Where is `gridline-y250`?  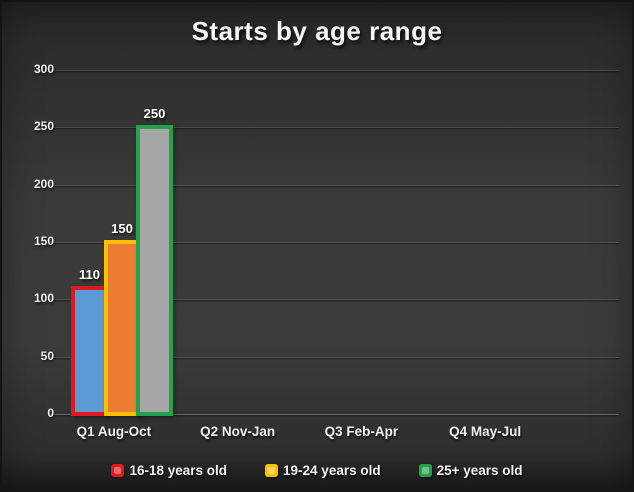 gridline-y250 is located at coordinates (334, 128).